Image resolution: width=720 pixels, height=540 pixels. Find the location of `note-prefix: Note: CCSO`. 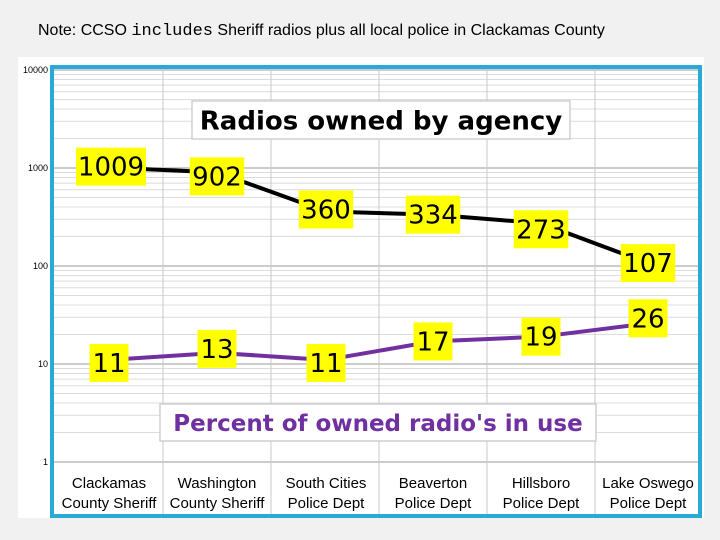

note-prefix: Note: CCSO is located at coordinates (85, 30).